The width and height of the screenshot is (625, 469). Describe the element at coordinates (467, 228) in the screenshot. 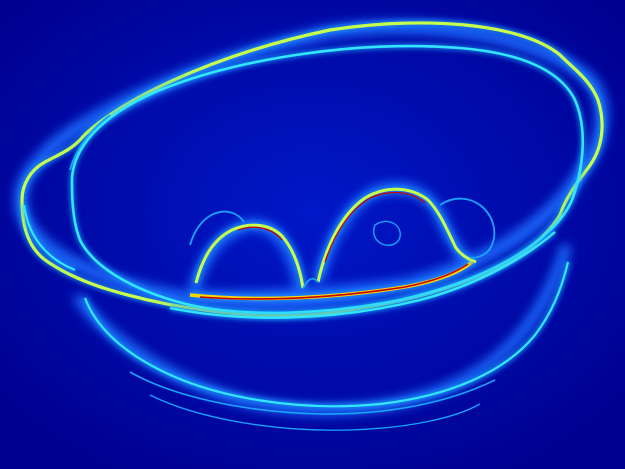

I see `right-fruit-detail` at that location.